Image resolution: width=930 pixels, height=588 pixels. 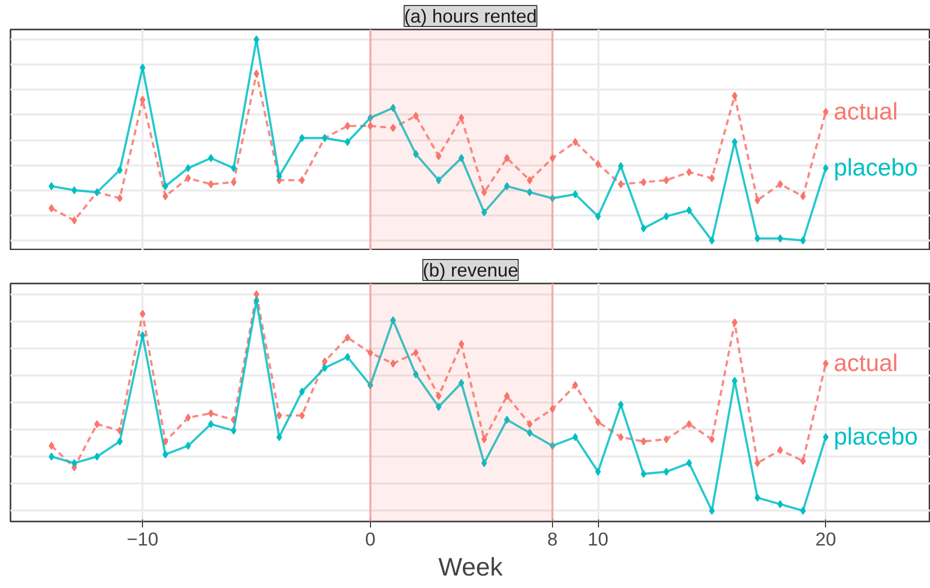 What do you see at coordinates (825, 539) in the screenshot?
I see `x-tick-label: 20` at bounding box center [825, 539].